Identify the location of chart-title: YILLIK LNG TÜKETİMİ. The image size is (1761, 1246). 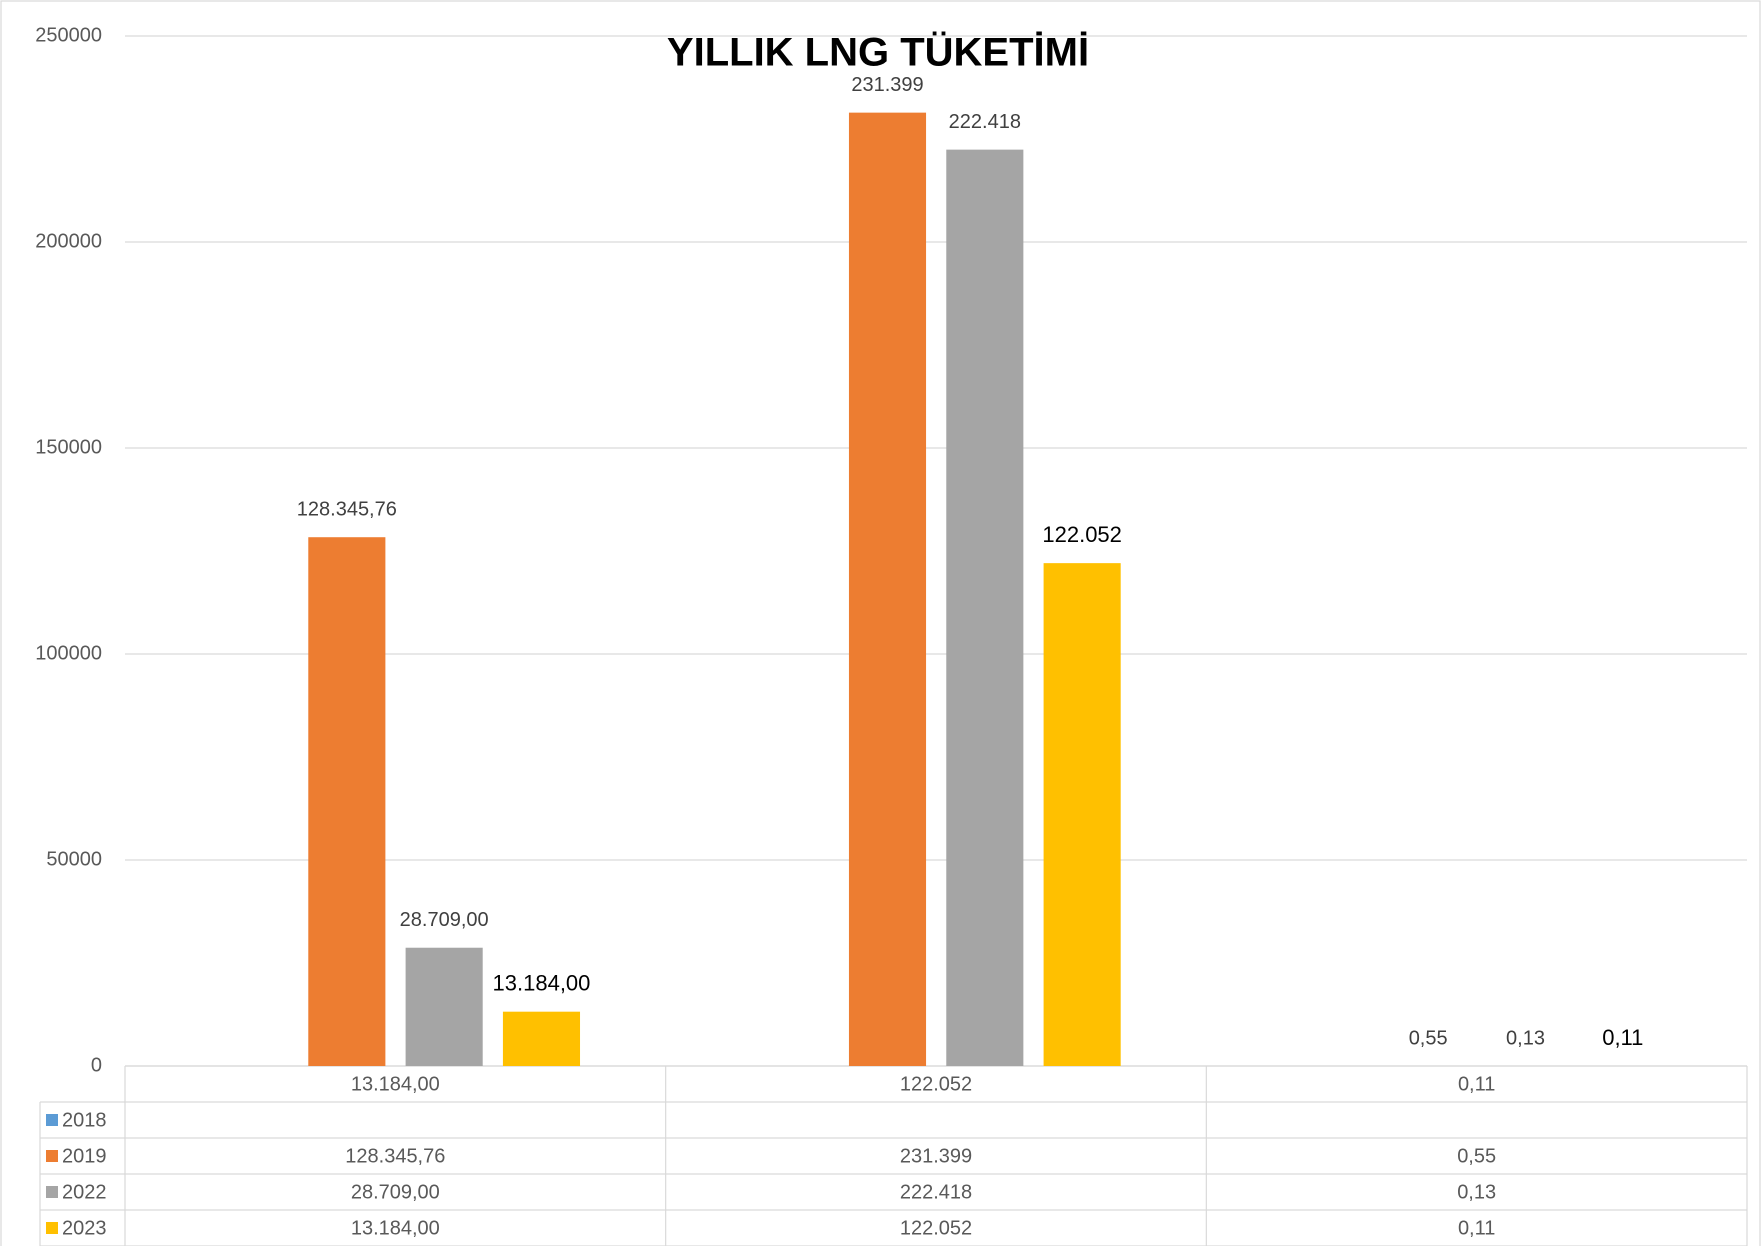
(878, 52).